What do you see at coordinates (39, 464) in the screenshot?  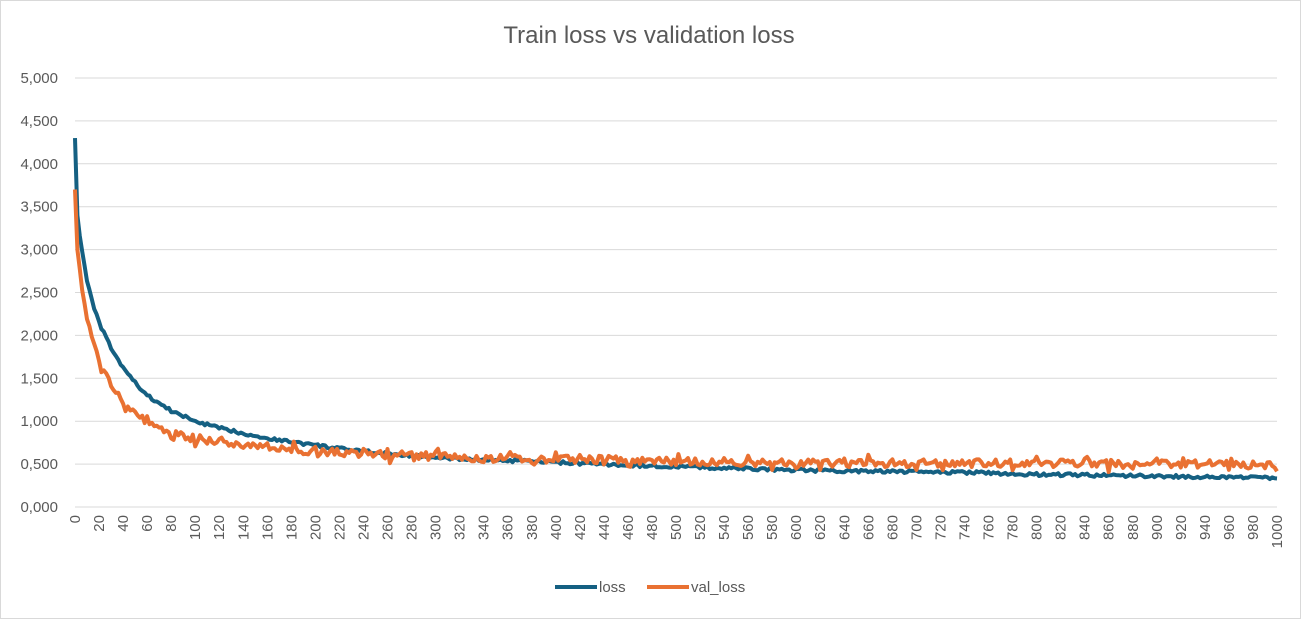 I see `y-tick-label: 0,500` at bounding box center [39, 464].